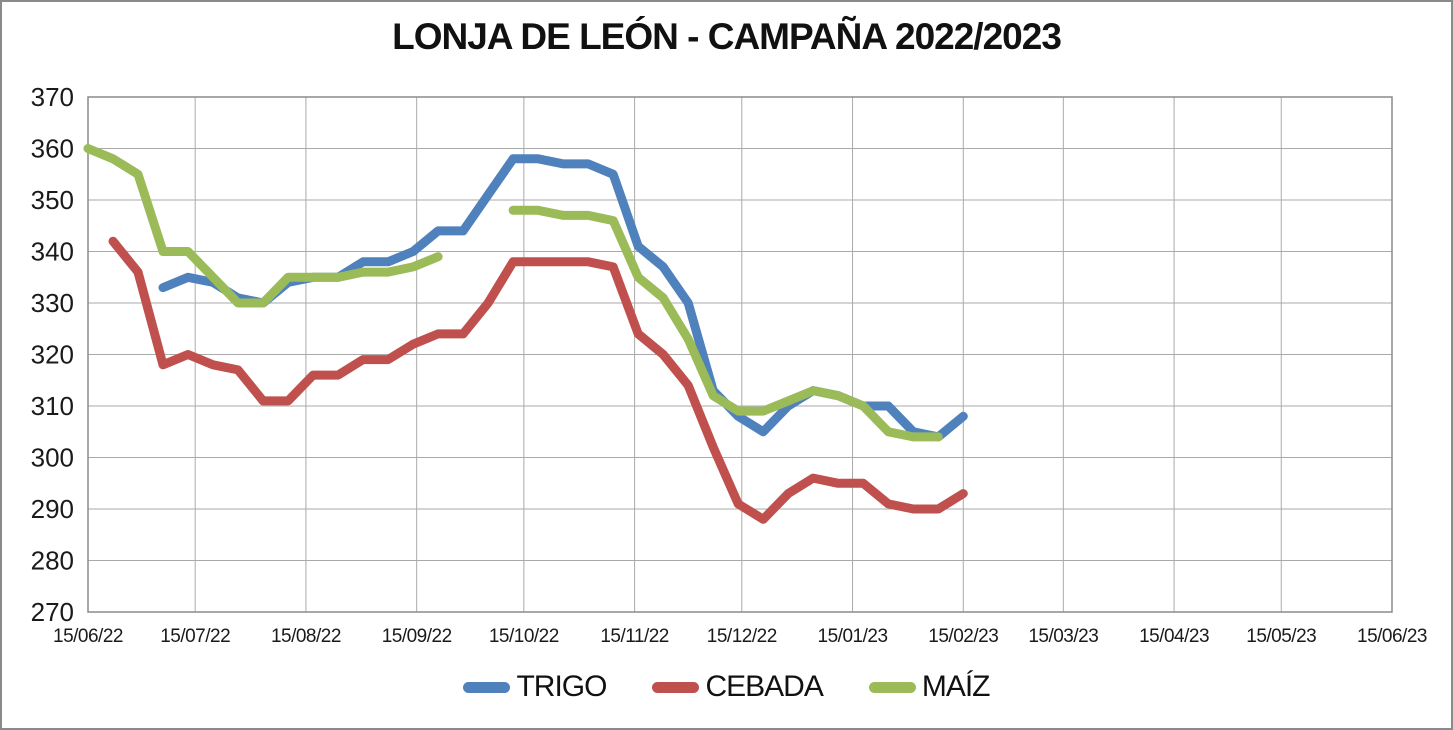  Describe the element at coordinates (52, 355) in the screenshot. I see `y-axis-tick-label: 320` at that location.